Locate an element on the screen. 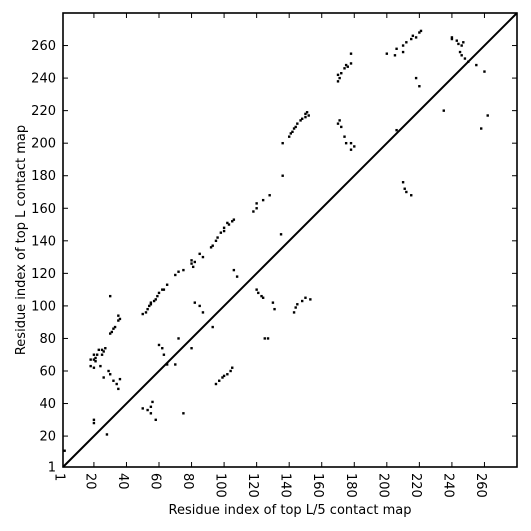 The height and width of the screenshot is (531, 531). y-tick-label: 1 is located at coordinates (52, 468).